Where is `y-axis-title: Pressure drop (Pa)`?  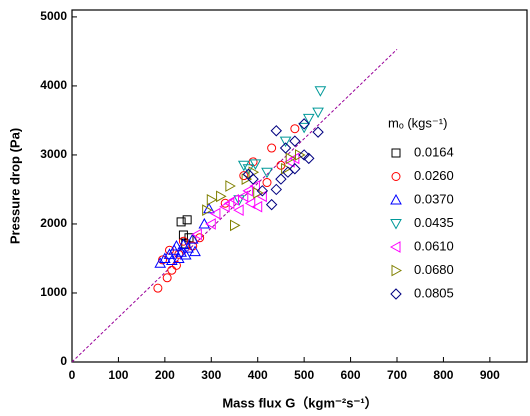
y-axis-title: Pressure drop (Pa) is located at coordinates (14, 186).